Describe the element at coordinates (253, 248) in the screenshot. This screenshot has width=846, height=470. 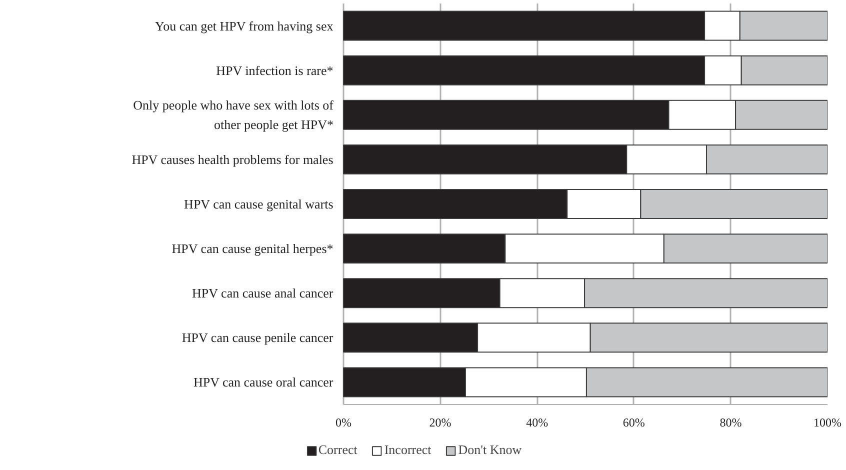
I see `y-tick-label: HPV can cause genital herpes*` at that location.